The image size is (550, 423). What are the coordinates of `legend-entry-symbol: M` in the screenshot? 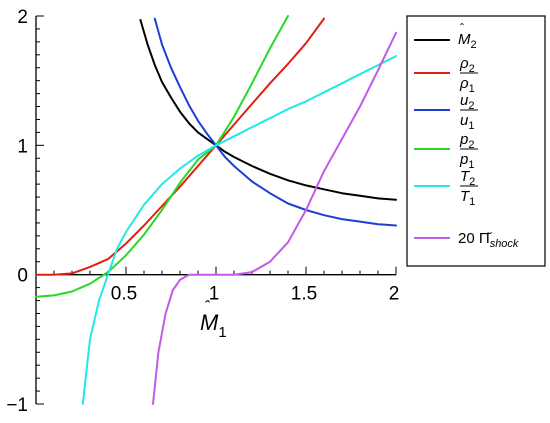 It's located at (464, 39).